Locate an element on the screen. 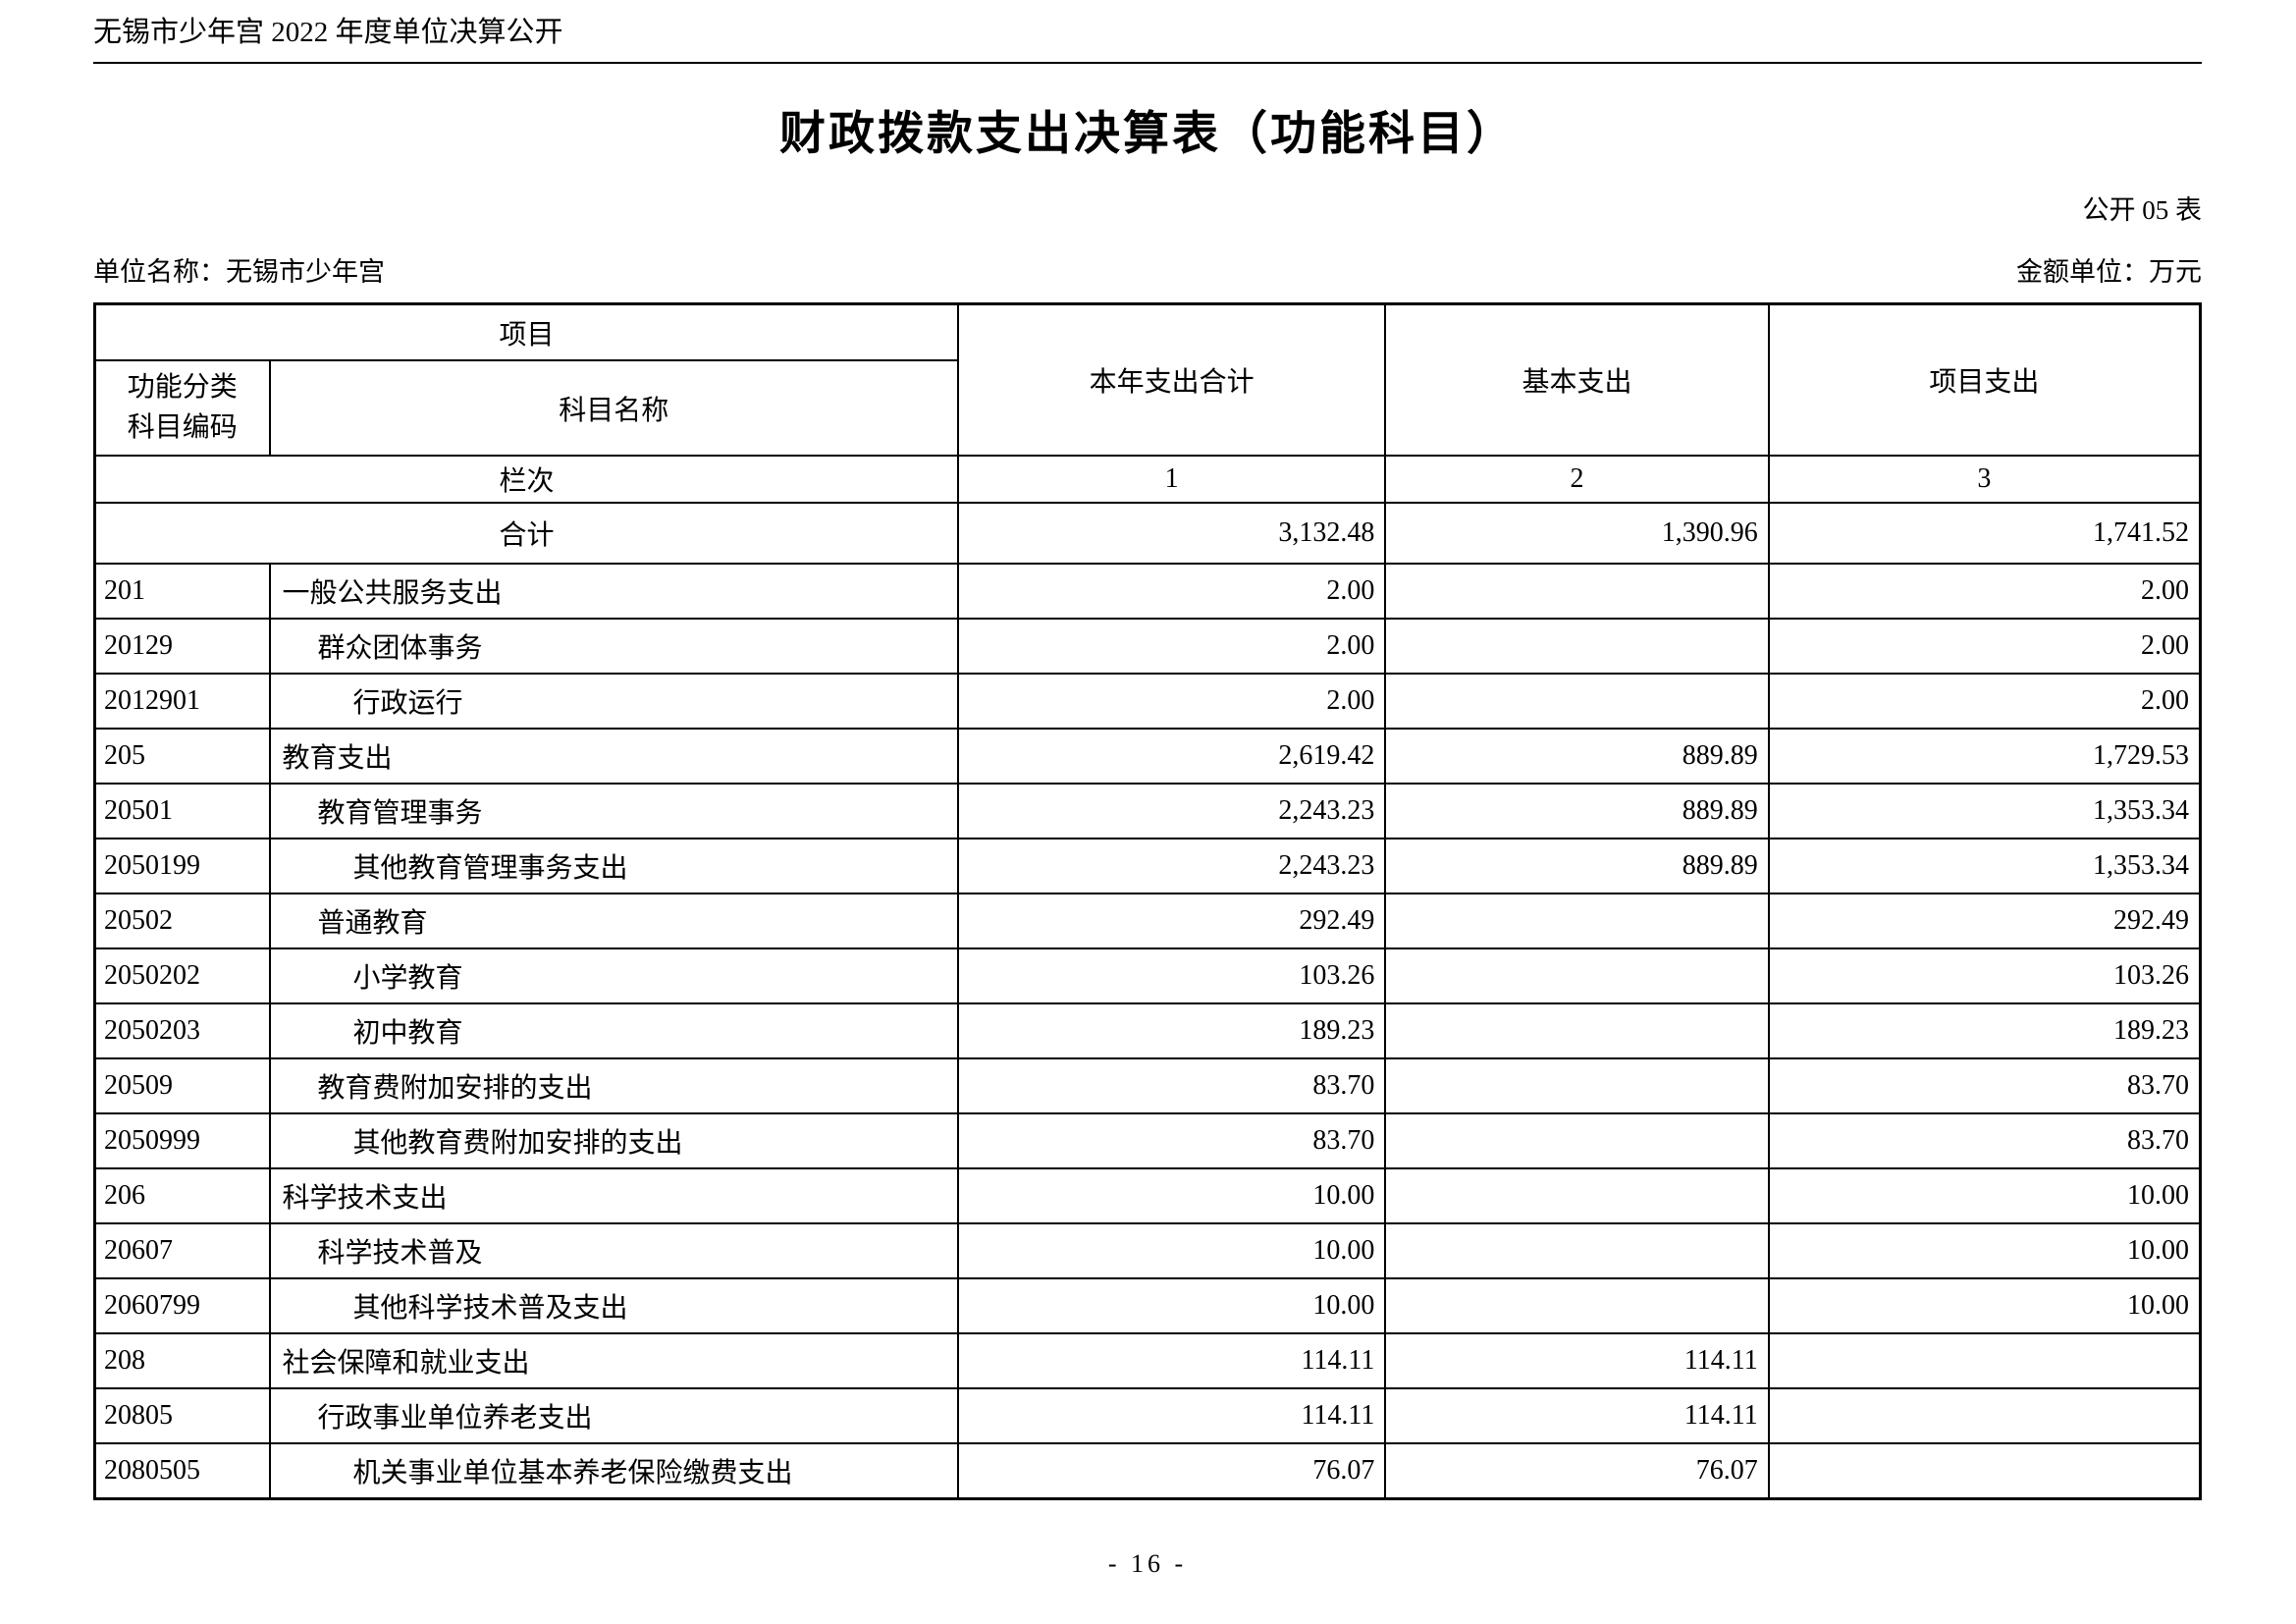 The width and height of the screenshot is (2296, 1624). table-row: 20129 群众团体事务 2.00 2.00 is located at coordinates (1147, 647).